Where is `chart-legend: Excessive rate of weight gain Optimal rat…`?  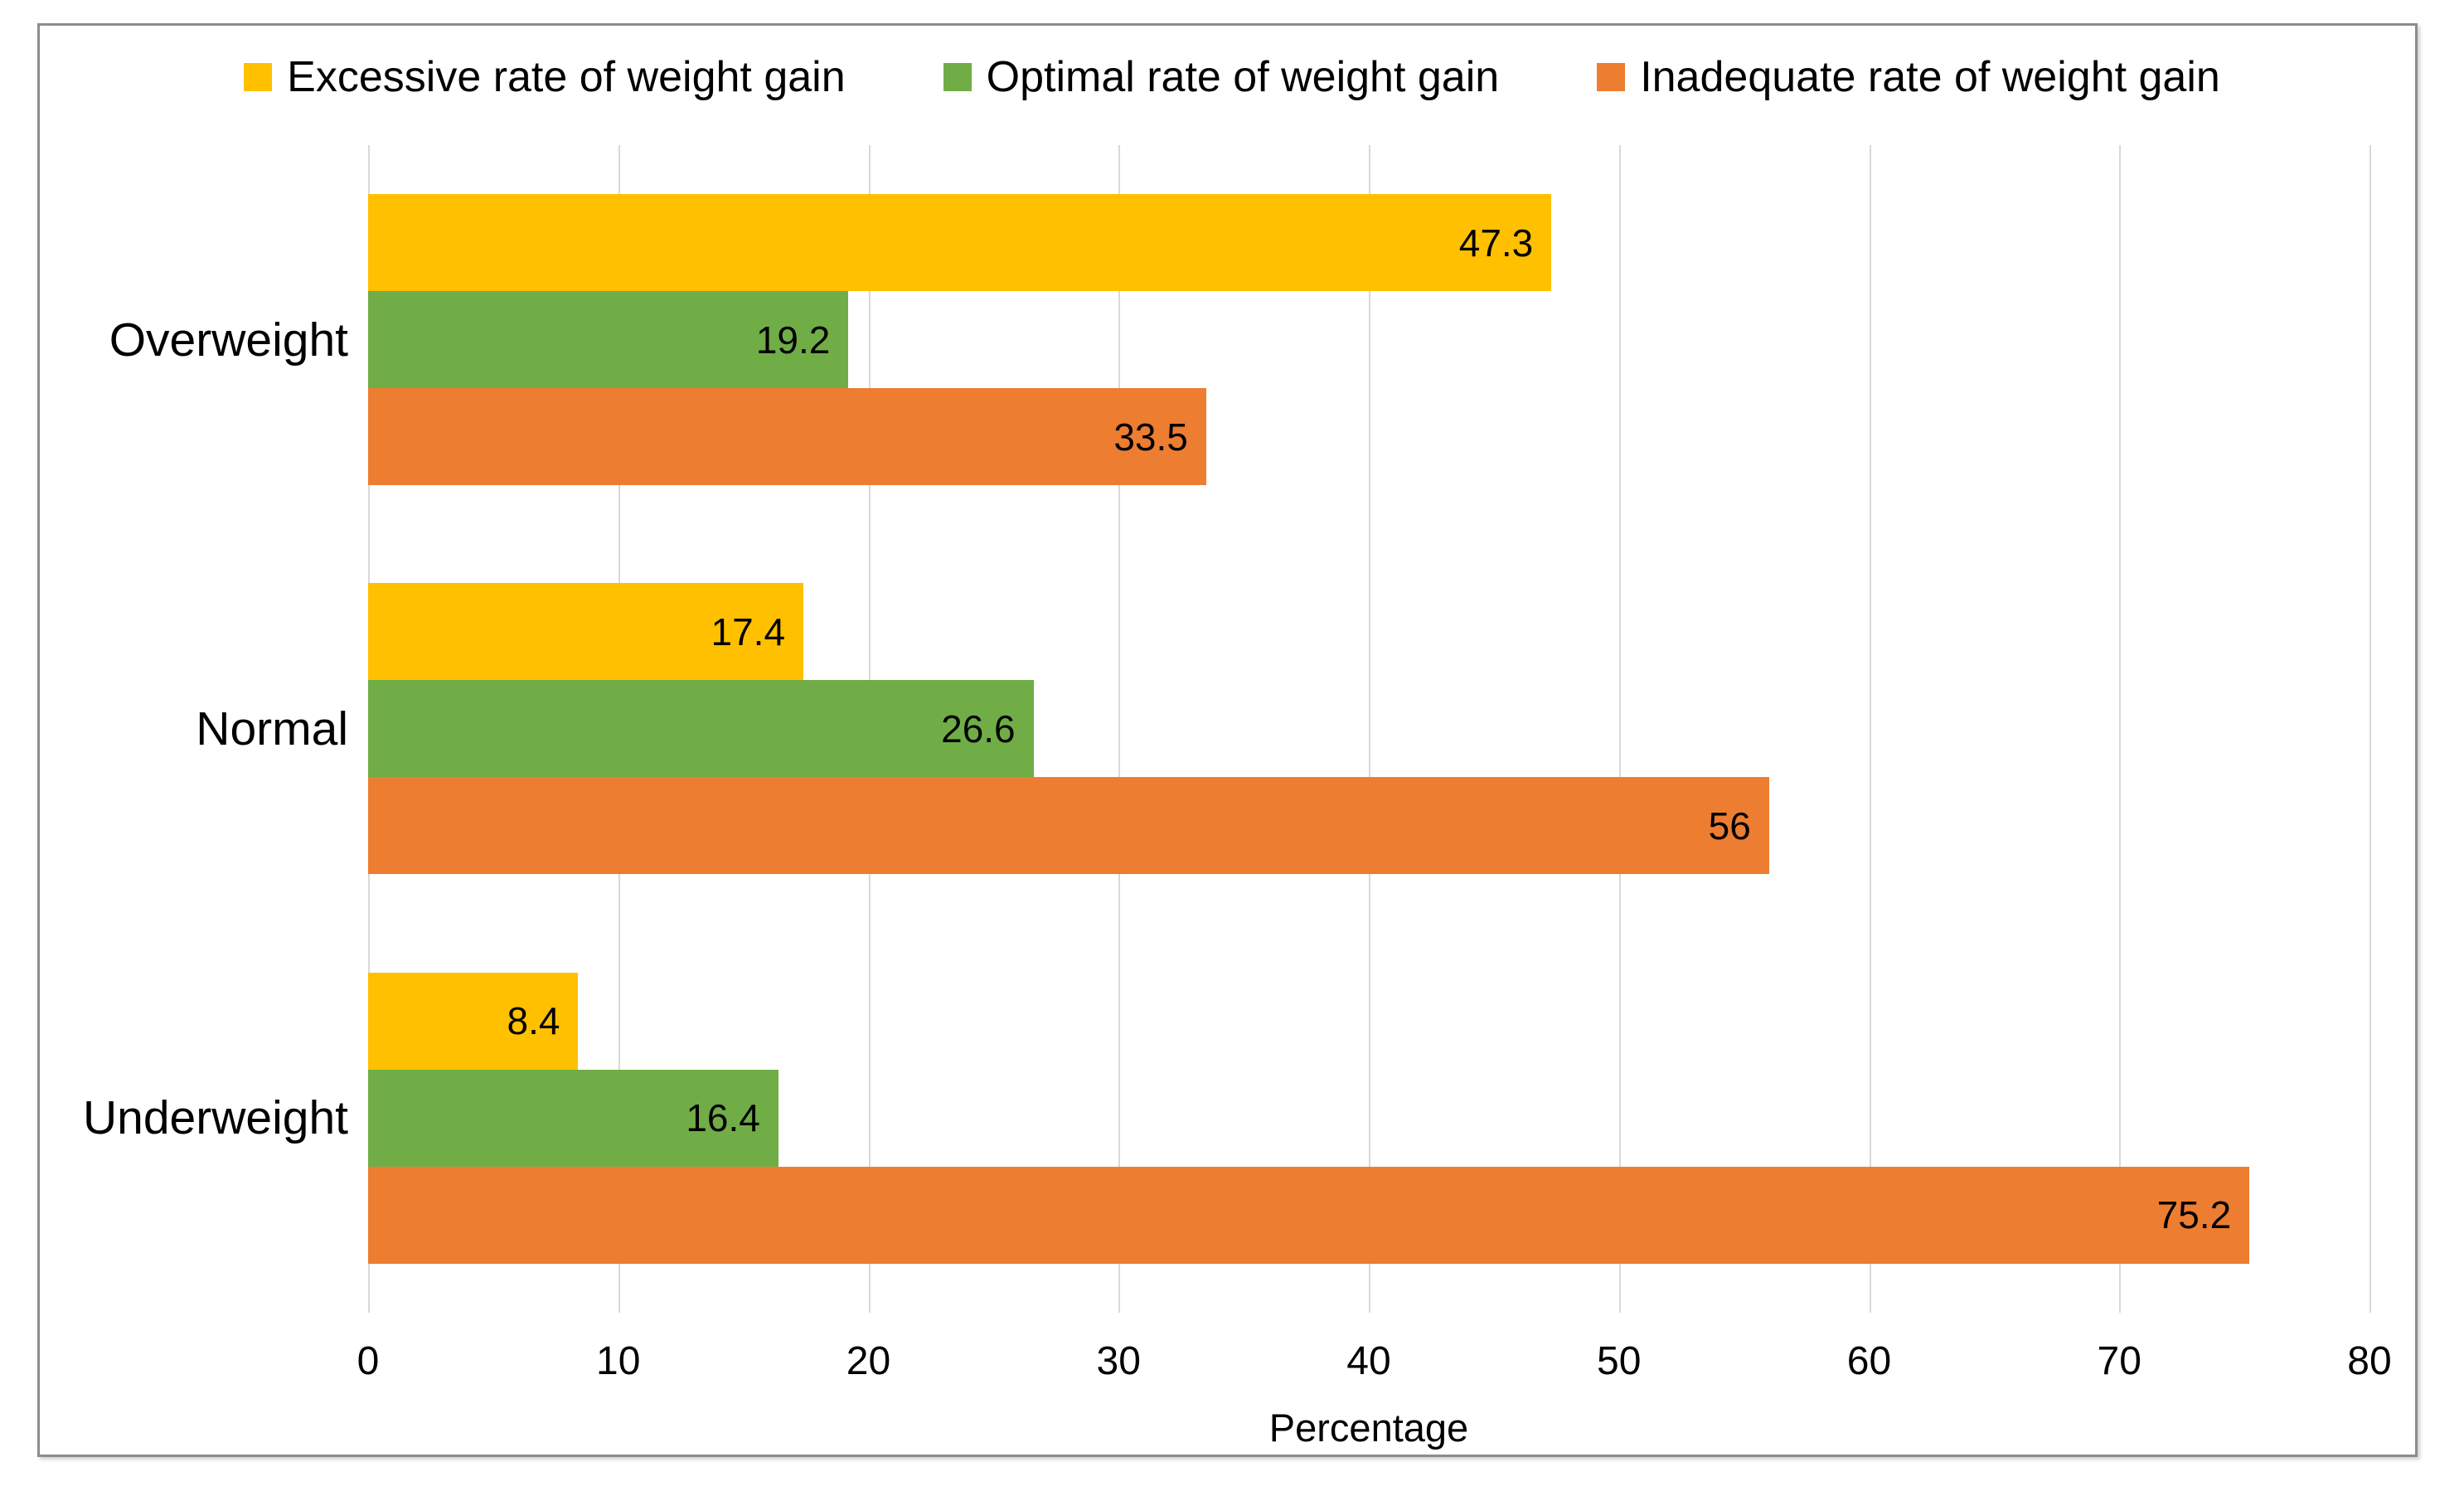 chart-legend: Excessive rate of weight gain Optimal rat… is located at coordinates (1232, 77).